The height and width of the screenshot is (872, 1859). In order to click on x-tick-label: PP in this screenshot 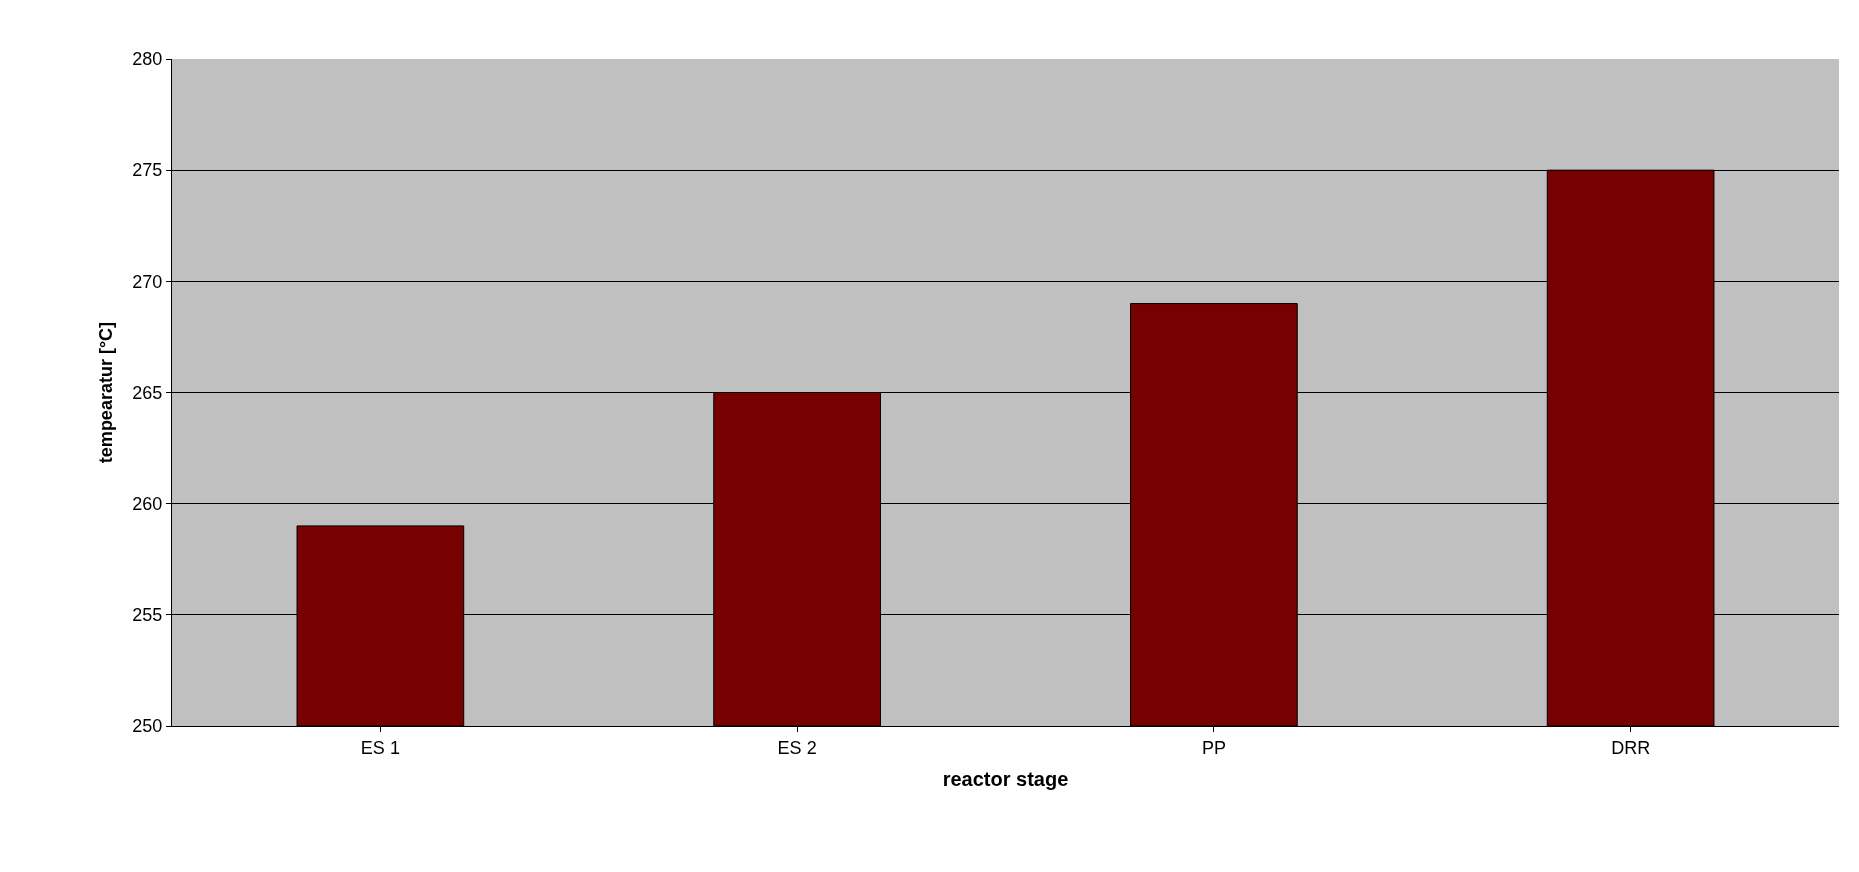, I will do `click(1213, 747)`.